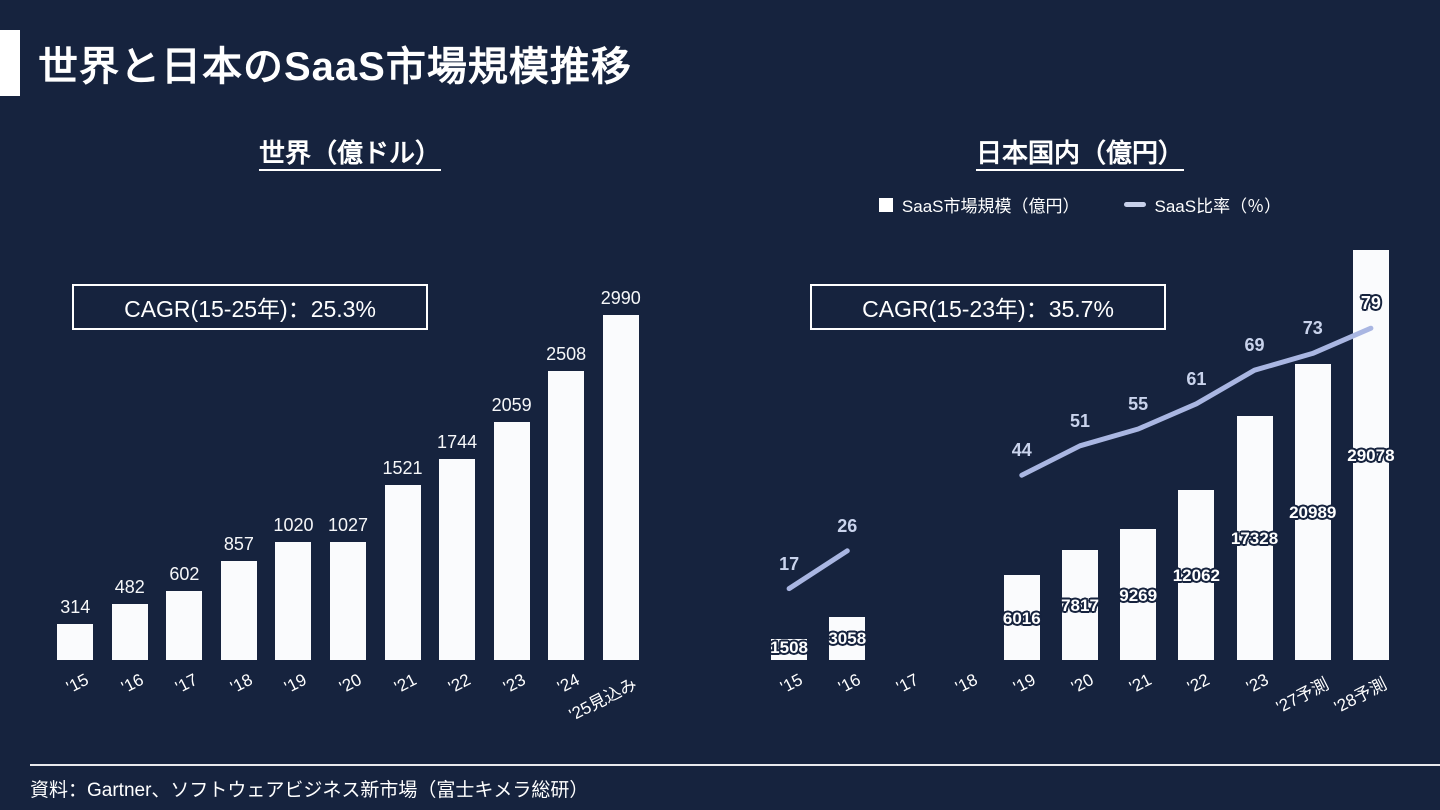  I want to click on bar-value-label: 1508, so click(789, 647).